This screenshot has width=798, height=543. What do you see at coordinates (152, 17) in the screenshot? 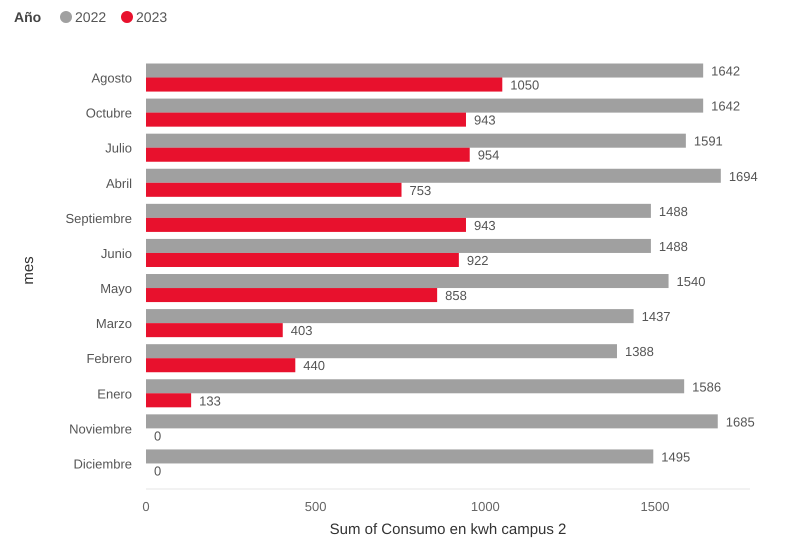
I see `legend-label: 2023` at bounding box center [152, 17].